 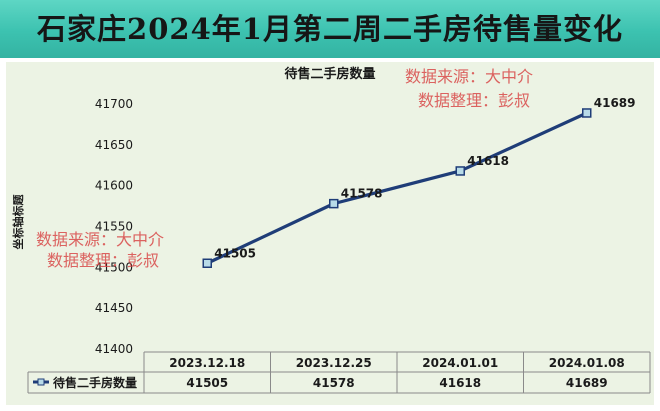 What do you see at coordinates (18, 222) in the screenshot?
I see `y-axis-label: 坐标轴标题` at bounding box center [18, 222].